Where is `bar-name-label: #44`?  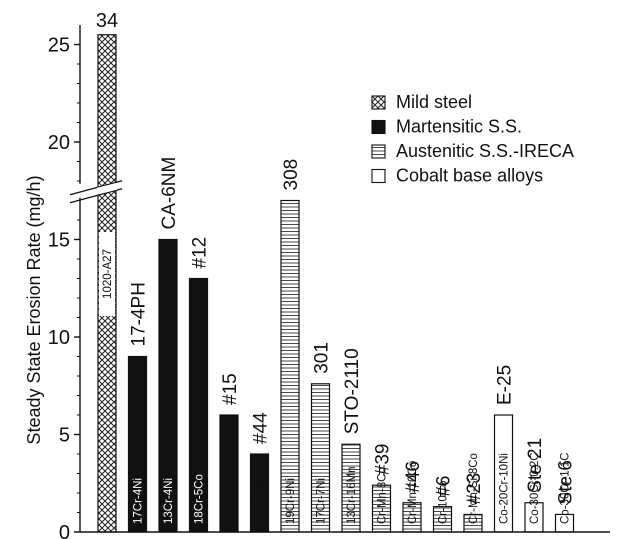 bar-name-label: #44 is located at coordinates (261, 428).